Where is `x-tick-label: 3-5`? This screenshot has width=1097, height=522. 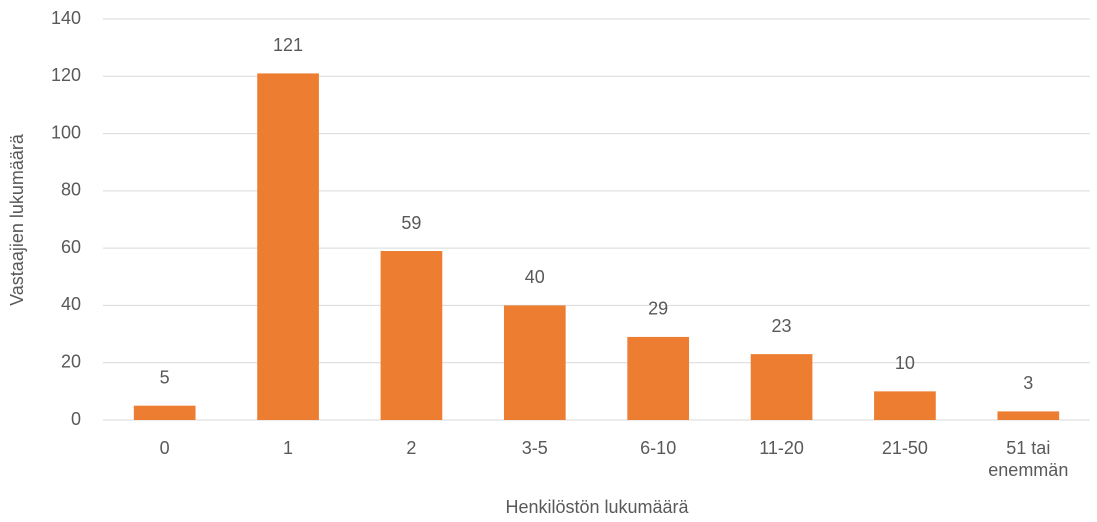
x-tick-label: 3-5 is located at coordinates (534, 448).